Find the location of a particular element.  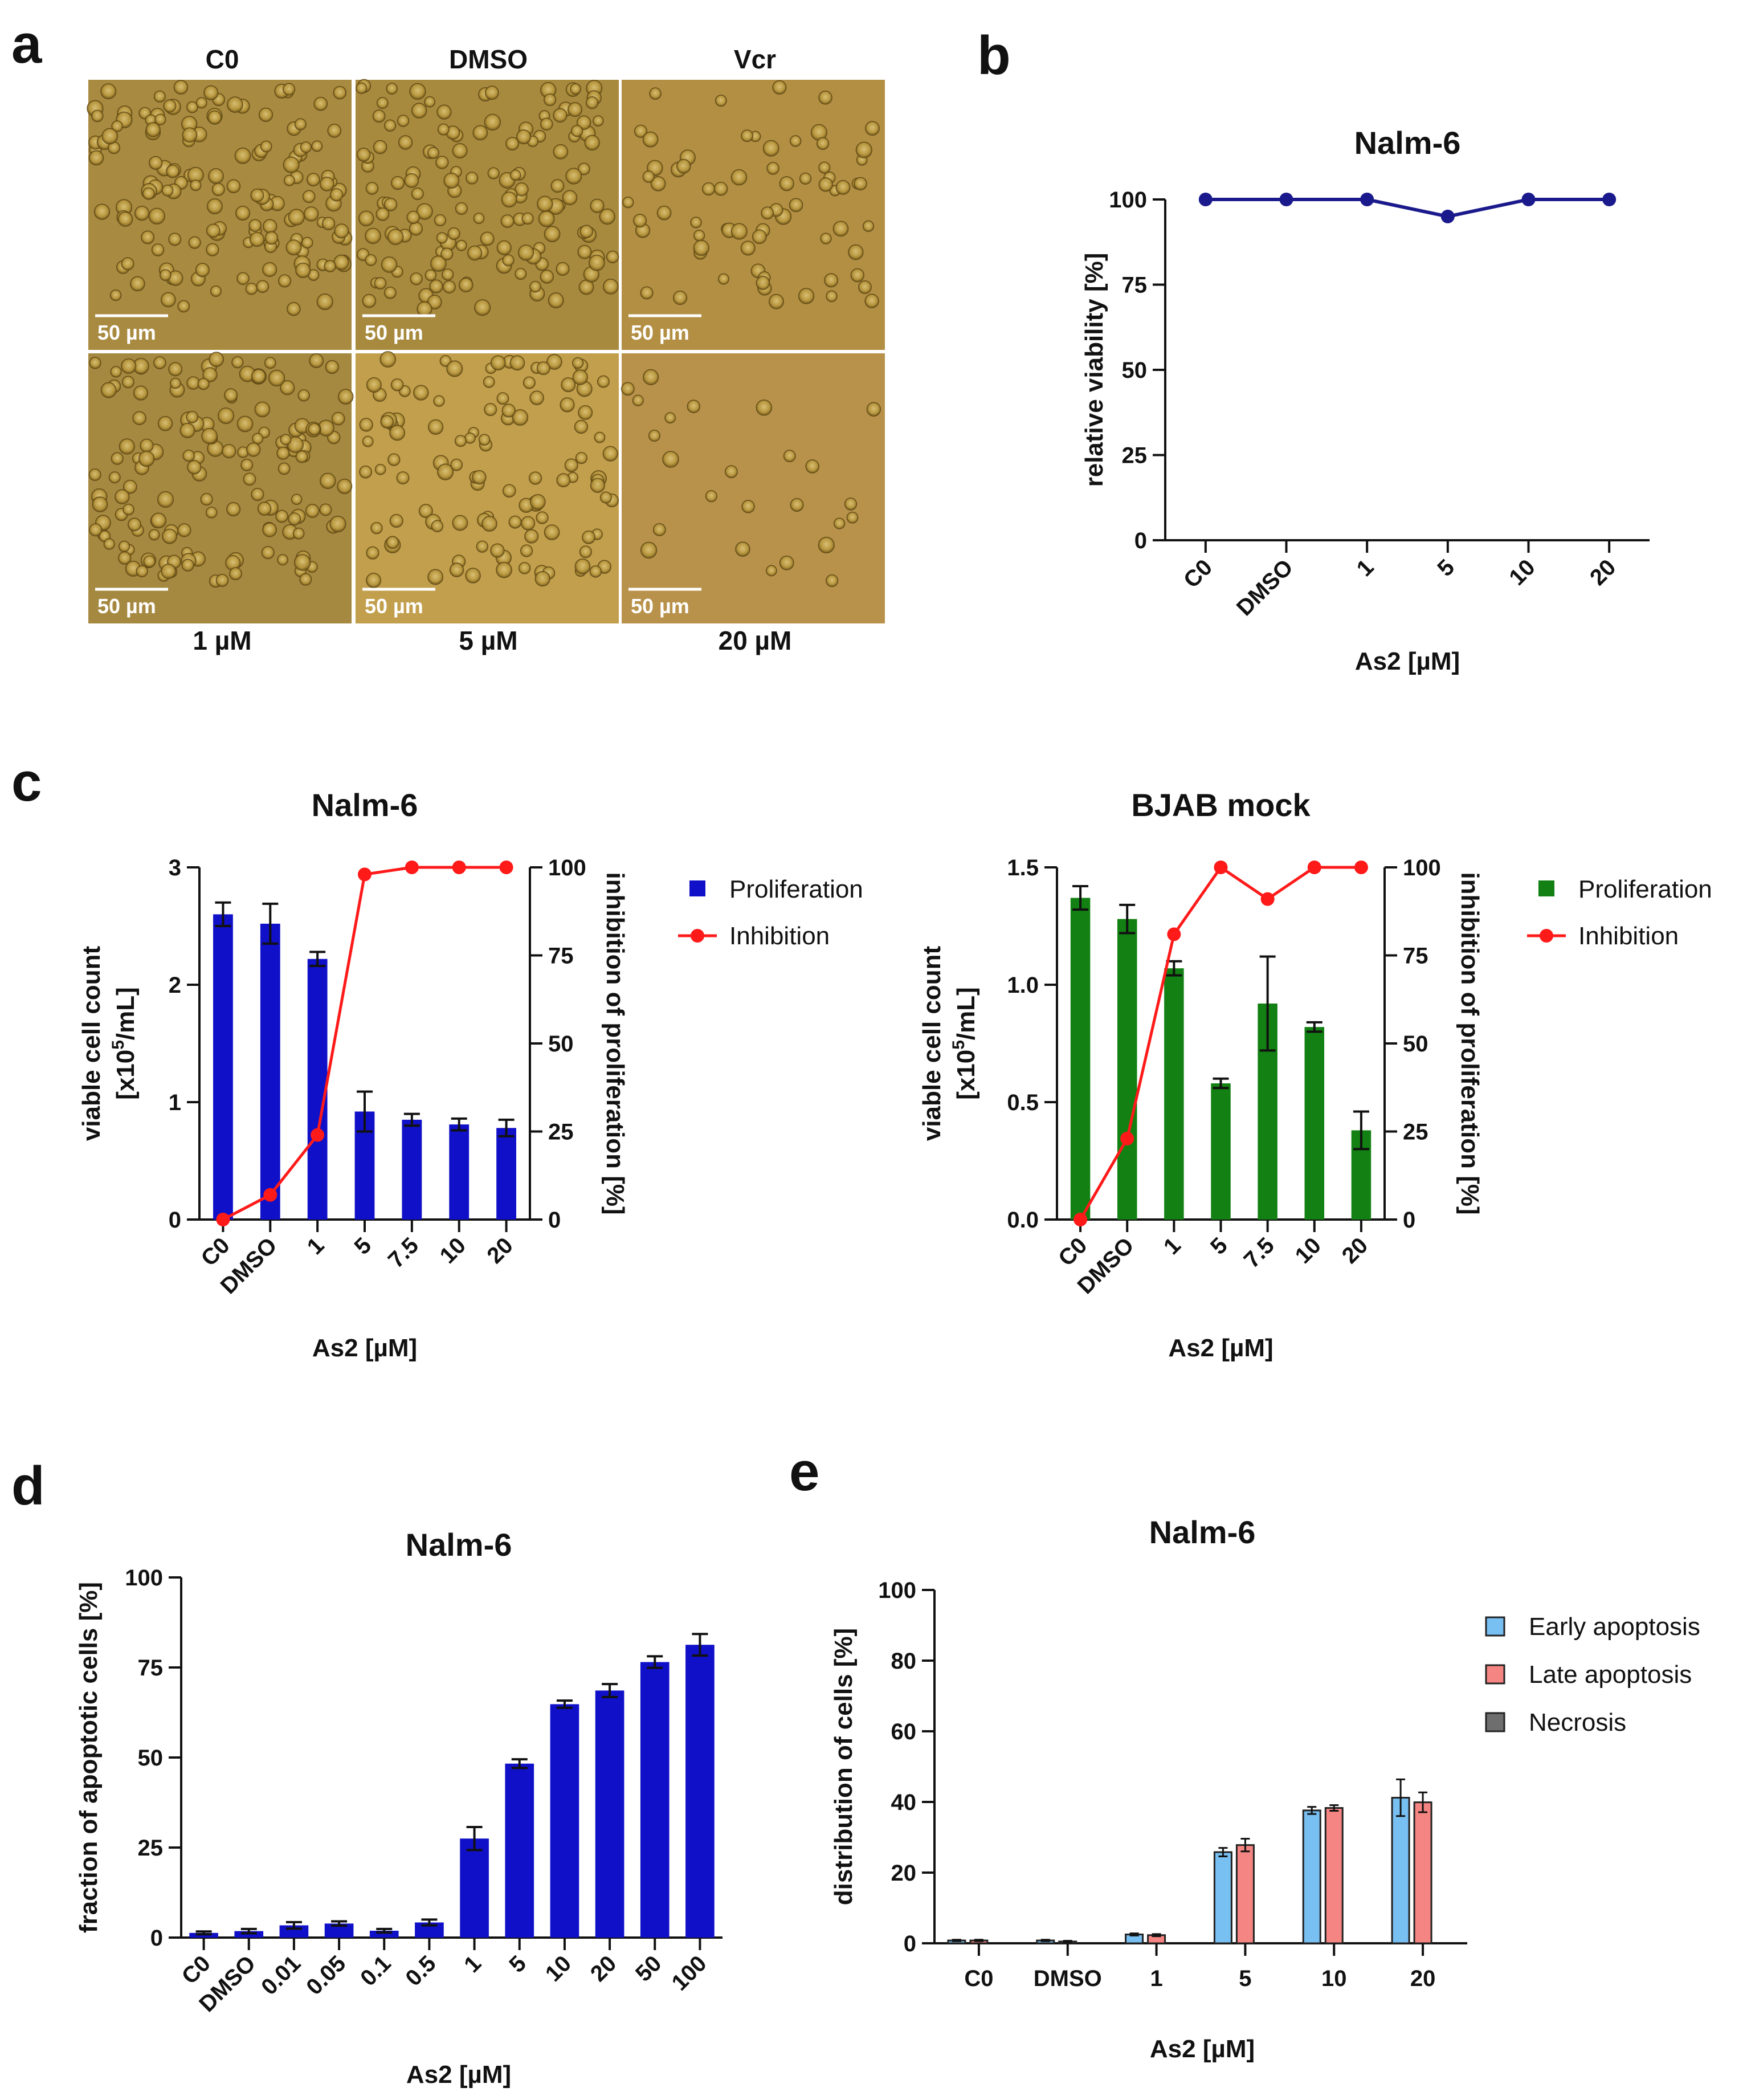

x-axis-label: As2 [µM] is located at coordinates (459, 2075).